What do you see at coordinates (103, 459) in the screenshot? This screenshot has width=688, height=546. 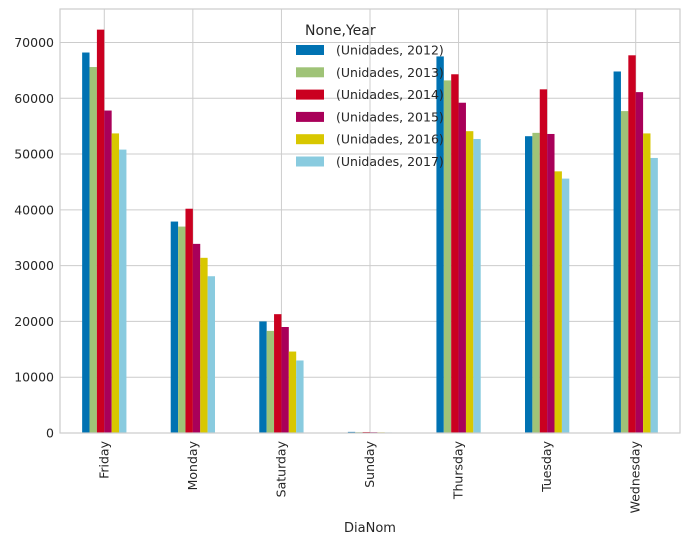 I see `x-tick-label: Friday` at bounding box center [103, 459].